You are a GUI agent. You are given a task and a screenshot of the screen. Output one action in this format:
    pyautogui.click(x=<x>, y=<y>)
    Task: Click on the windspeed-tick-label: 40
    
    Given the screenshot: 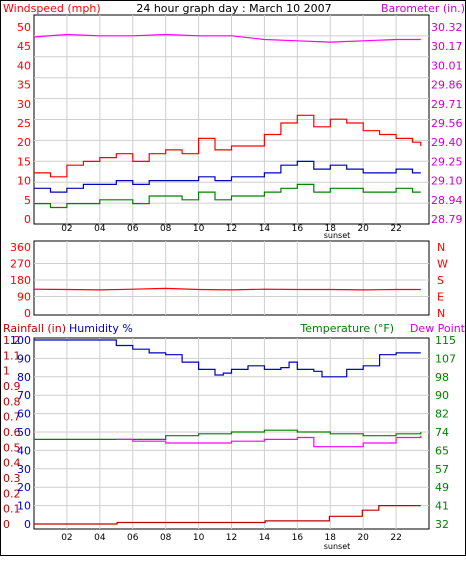 What is the action you would take?
    pyautogui.click(x=24, y=65)
    